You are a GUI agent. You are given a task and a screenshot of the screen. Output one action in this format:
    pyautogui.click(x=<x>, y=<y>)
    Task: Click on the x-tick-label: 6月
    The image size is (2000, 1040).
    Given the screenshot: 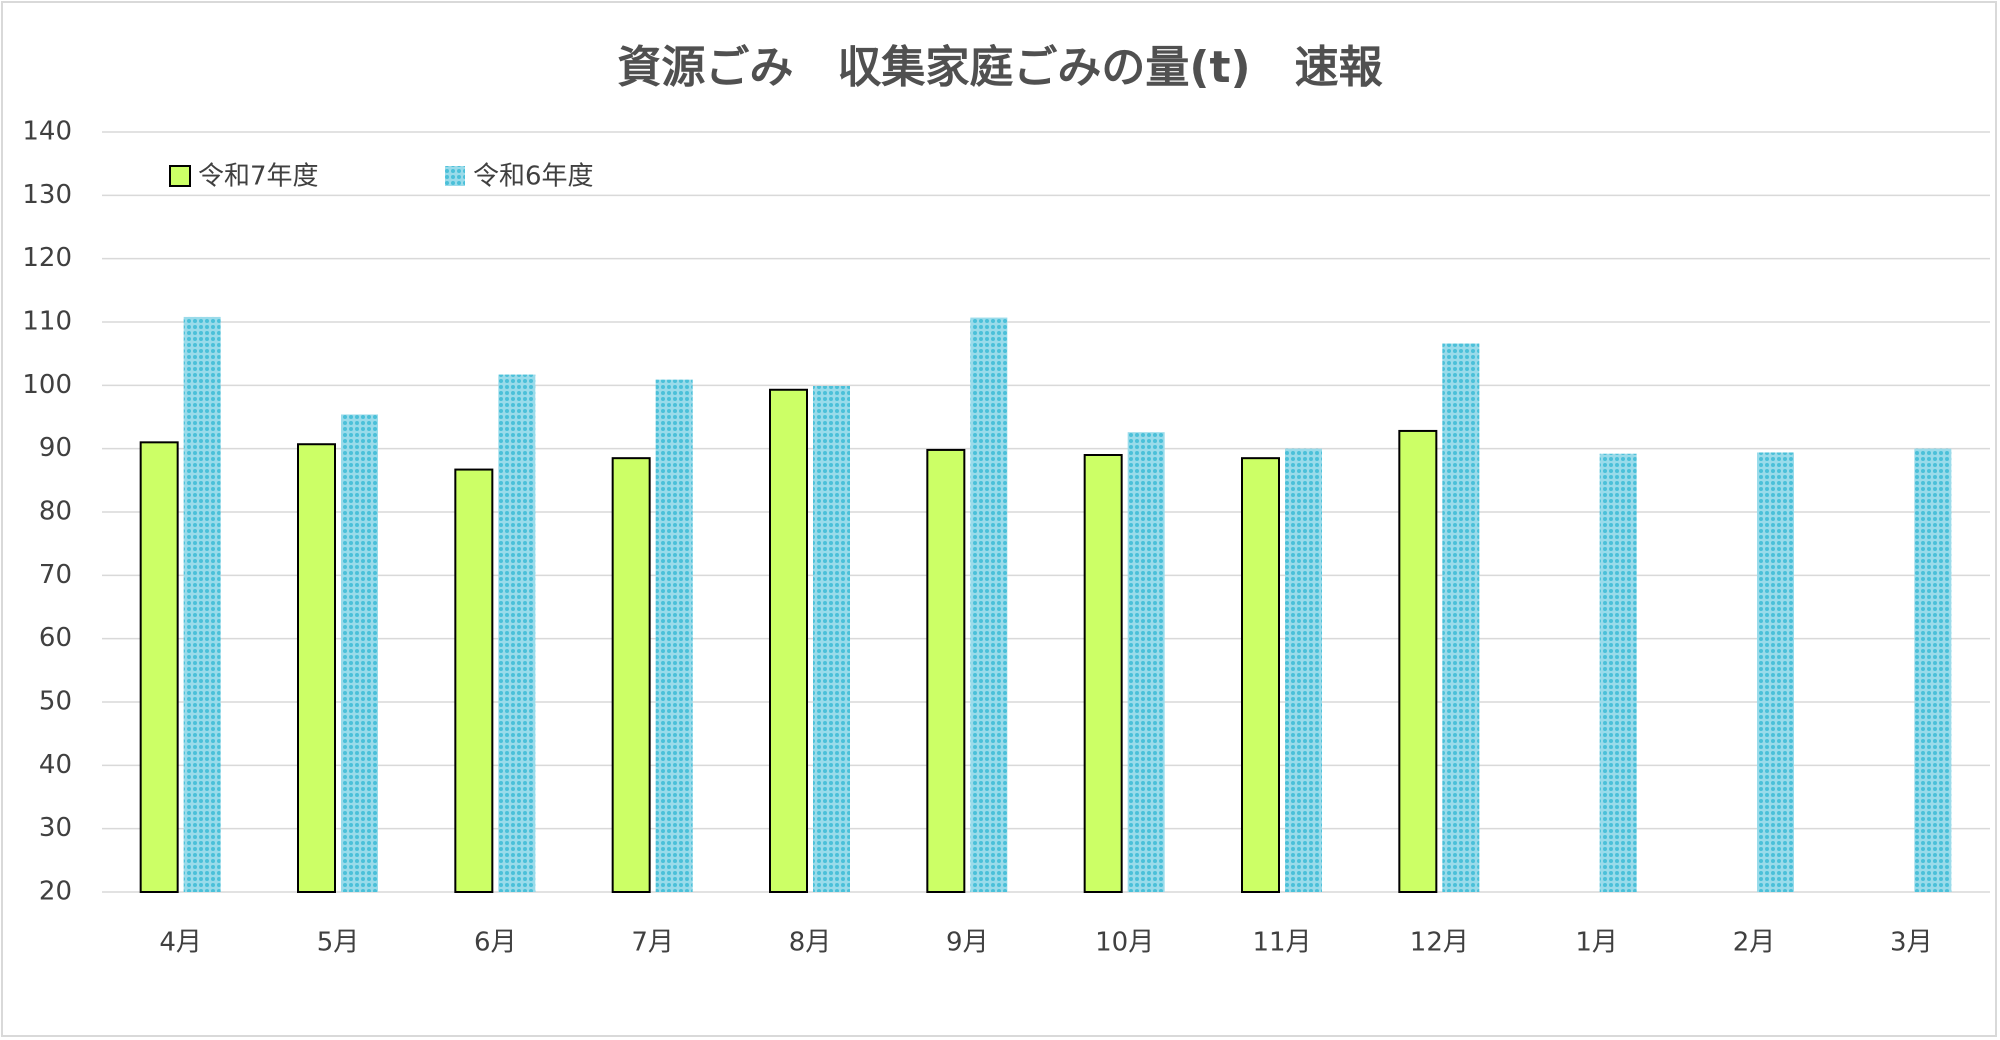 What is the action you would take?
    pyautogui.click(x=495, y=943)
    